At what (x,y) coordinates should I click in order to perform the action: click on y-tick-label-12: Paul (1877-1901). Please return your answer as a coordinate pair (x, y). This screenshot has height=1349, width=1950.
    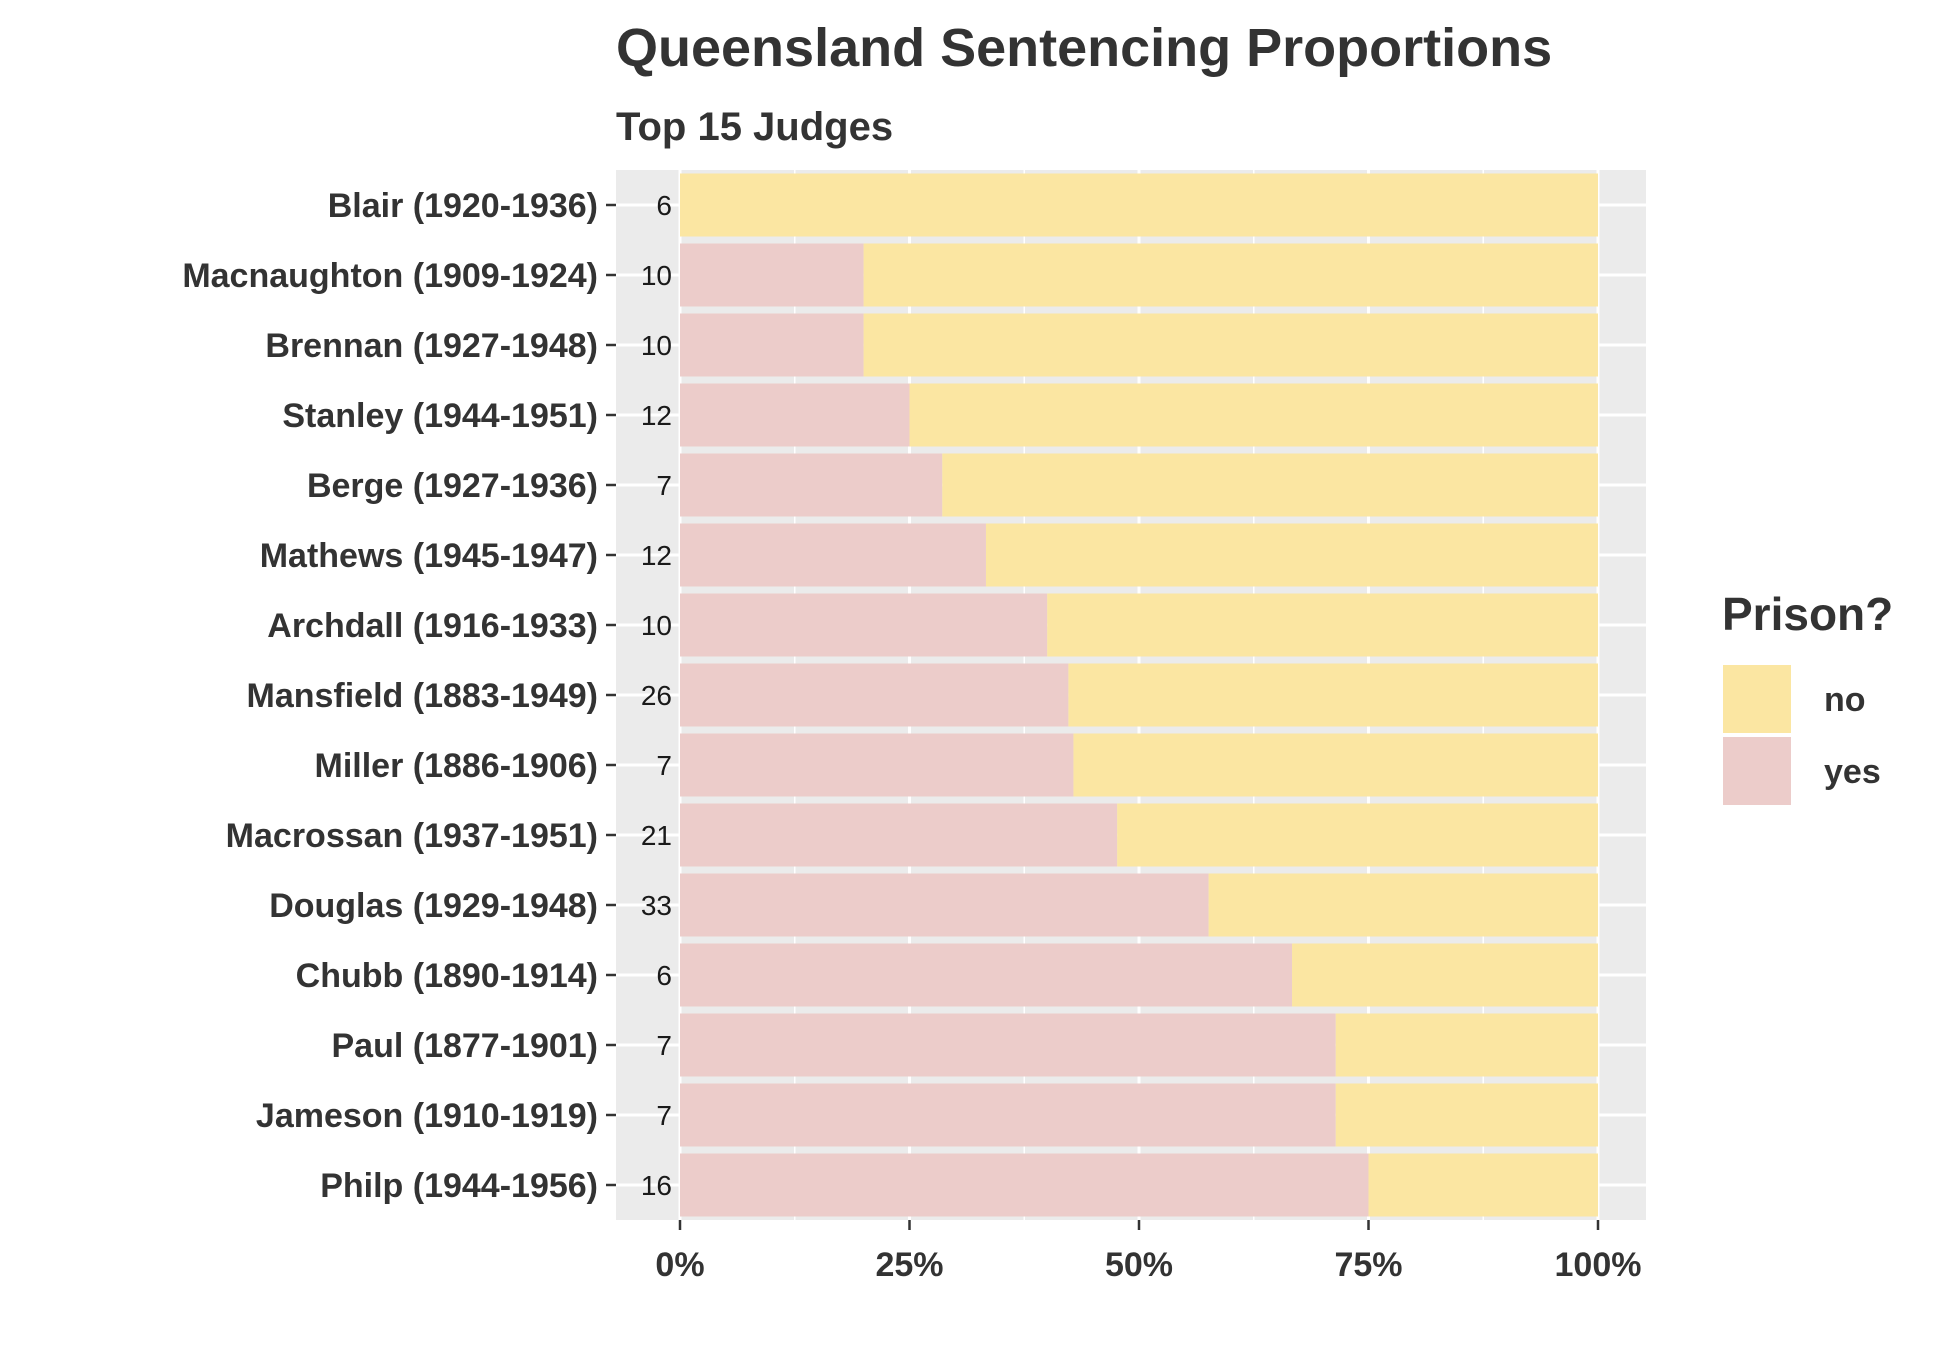
    Looking at the image, I should click on (465, 1046).